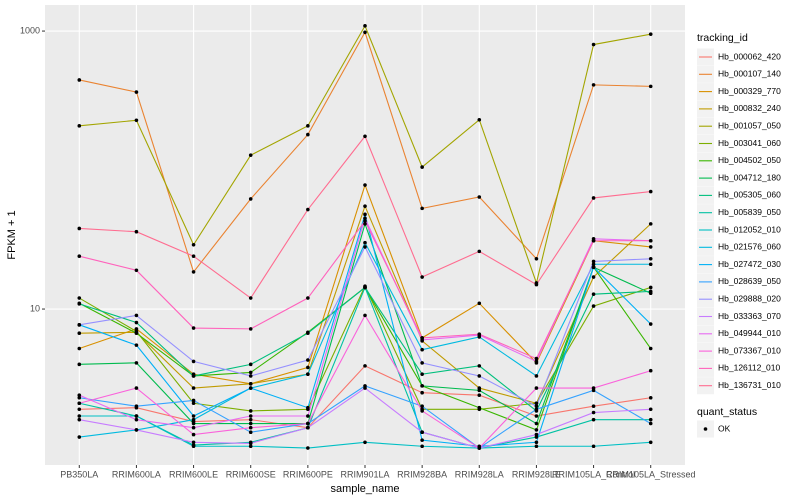 The height and width of the screenshot is (500, 800). Describe the element at coordinates (193, 474) in the screenshot. I see `x-tick-label: RRIM600LE` at that location.